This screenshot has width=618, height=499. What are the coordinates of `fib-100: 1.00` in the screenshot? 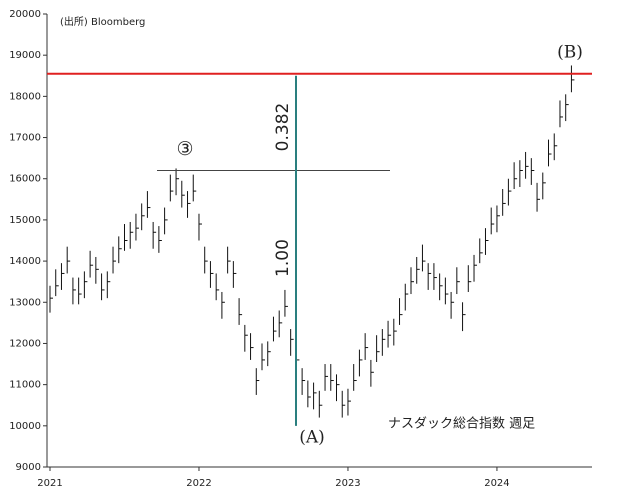 It's located at (283, 258).